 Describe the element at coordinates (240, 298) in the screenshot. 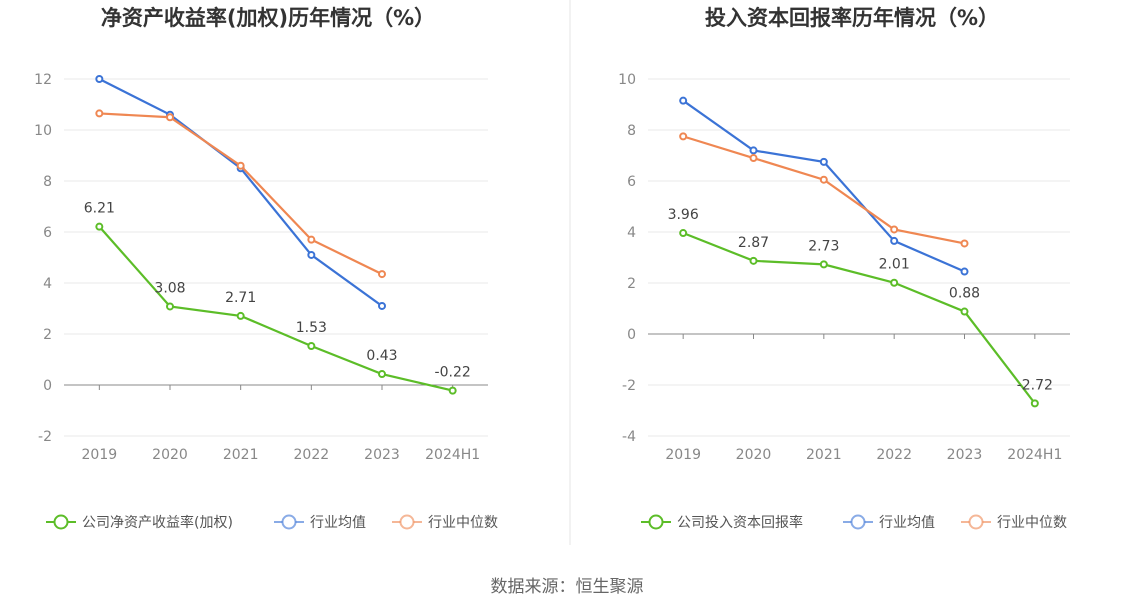

I see `data-label: 2.71` at that location.